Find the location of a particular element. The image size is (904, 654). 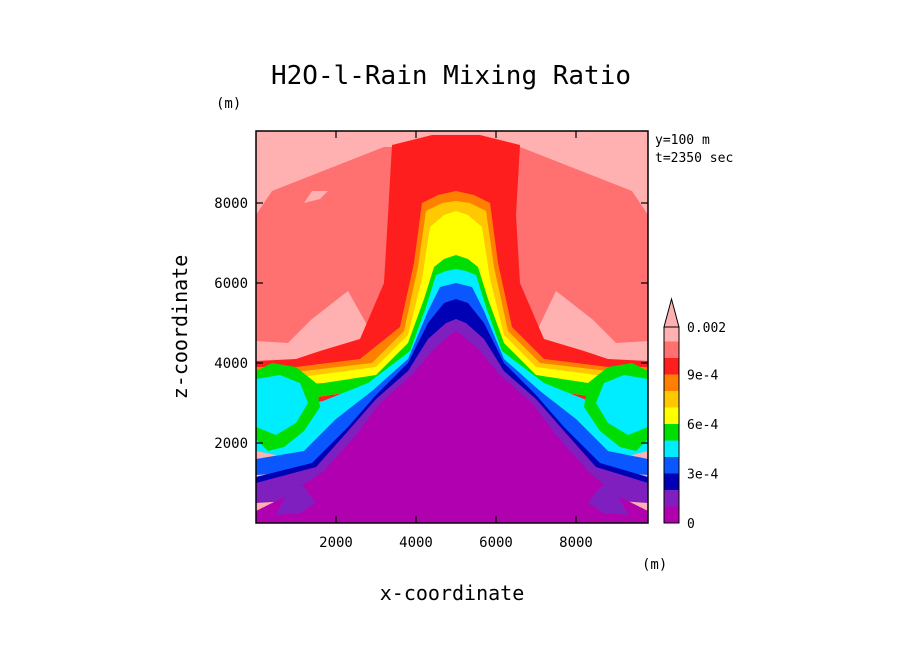

info-line-y: y=100 m is located at coordinates (682, 140).